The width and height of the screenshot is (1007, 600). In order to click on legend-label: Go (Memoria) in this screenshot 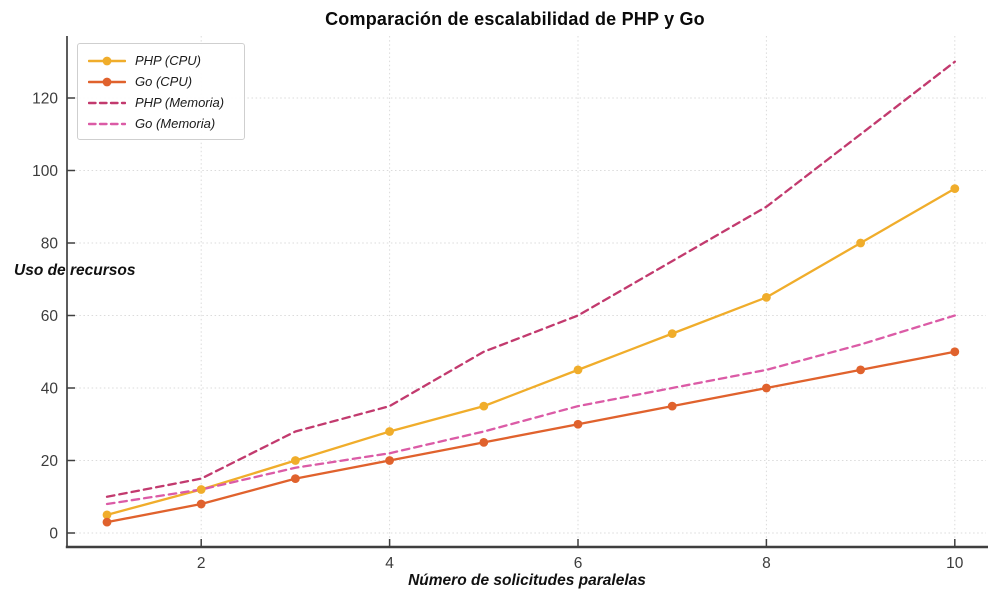, I will do `click(175, 123)`.